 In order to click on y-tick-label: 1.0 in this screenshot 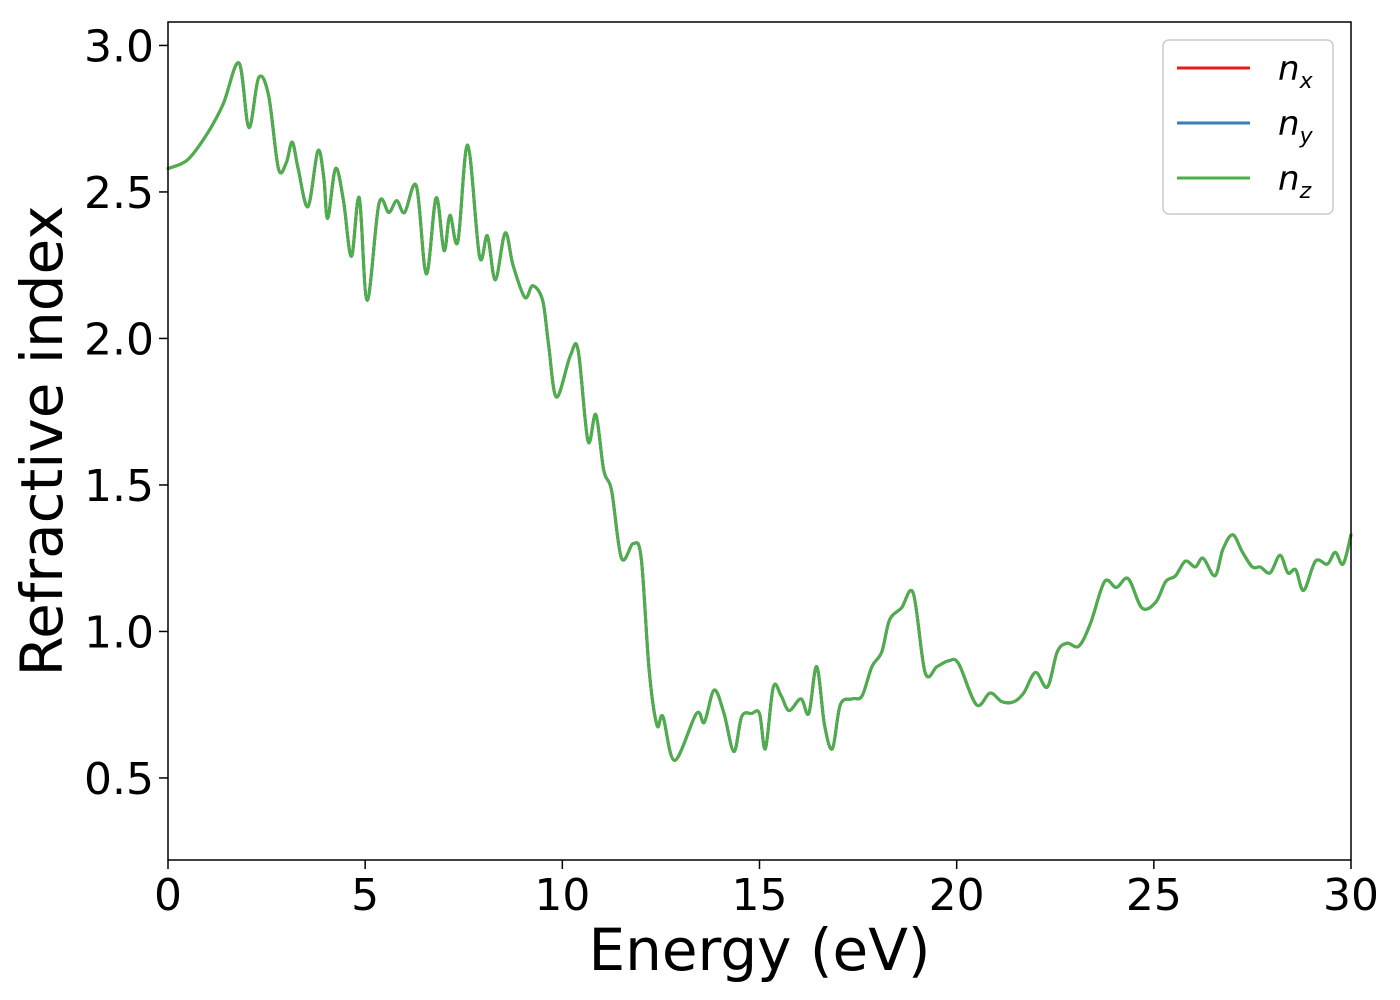, I will do `click(119, 632)`.